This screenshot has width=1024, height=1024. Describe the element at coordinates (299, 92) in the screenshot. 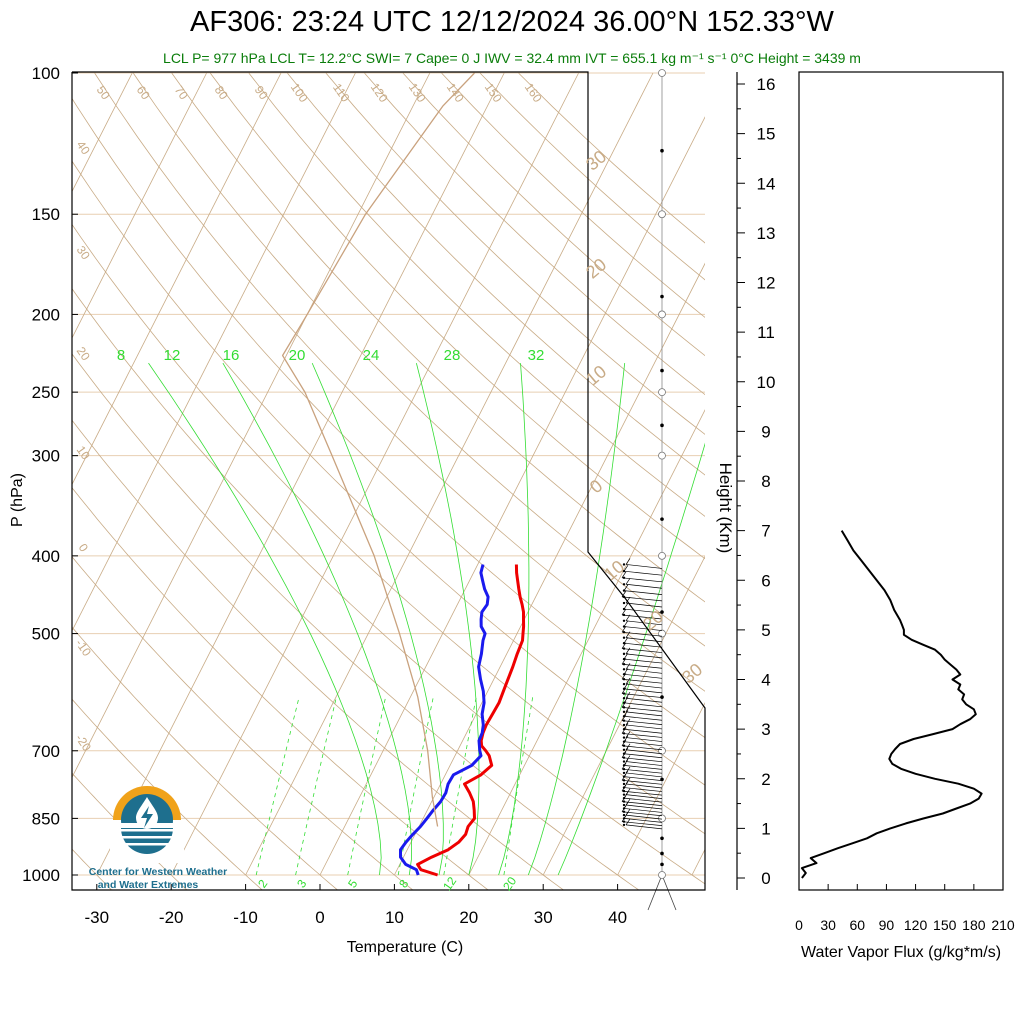

I see `dry-adiabat-label: 100` at that location.